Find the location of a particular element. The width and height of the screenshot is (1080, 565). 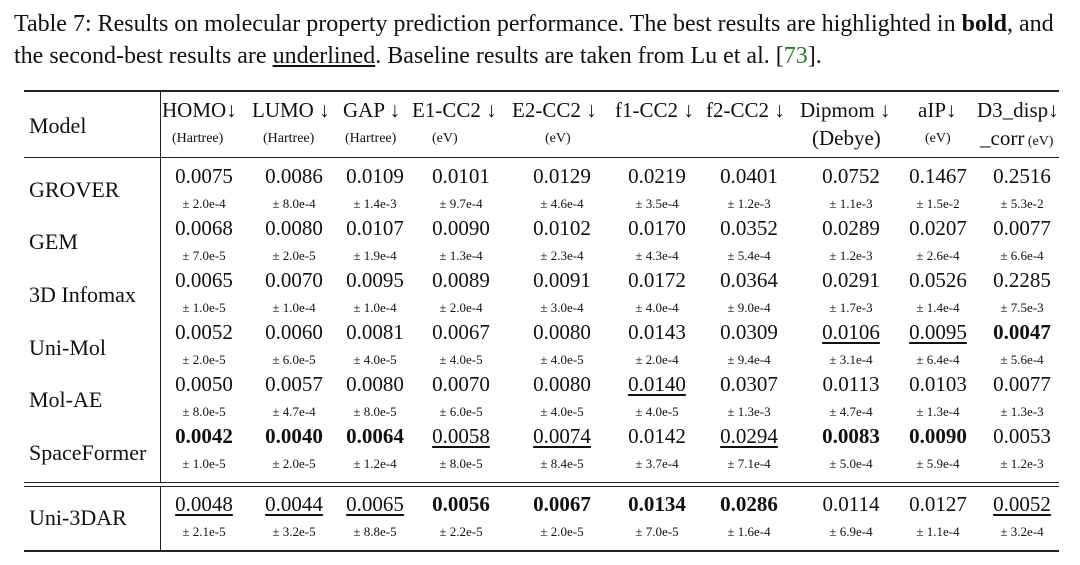

table-cell-error: ± 6.6e-4 is located at coordinates (1022, 255).